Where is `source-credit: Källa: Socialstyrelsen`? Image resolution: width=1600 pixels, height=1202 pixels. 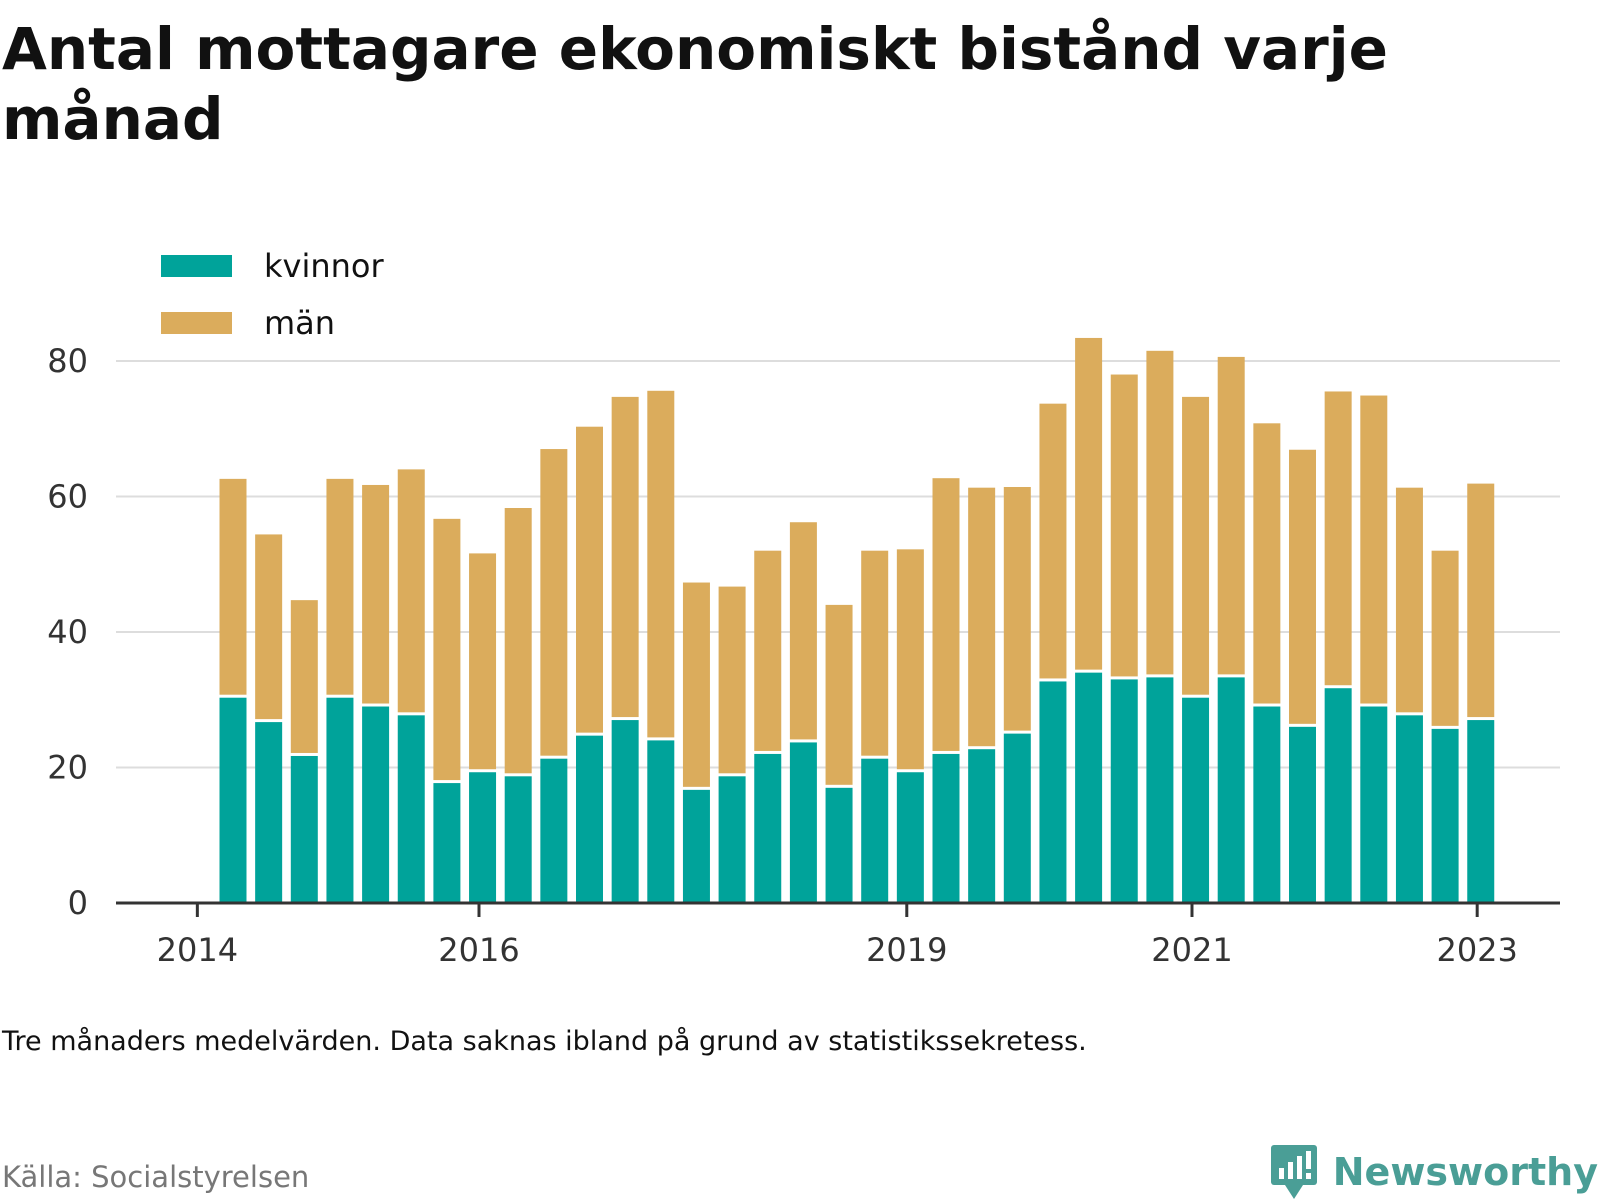 source-credit: Källa: Socialstyrelsen is located at coordinates (156, 1177).